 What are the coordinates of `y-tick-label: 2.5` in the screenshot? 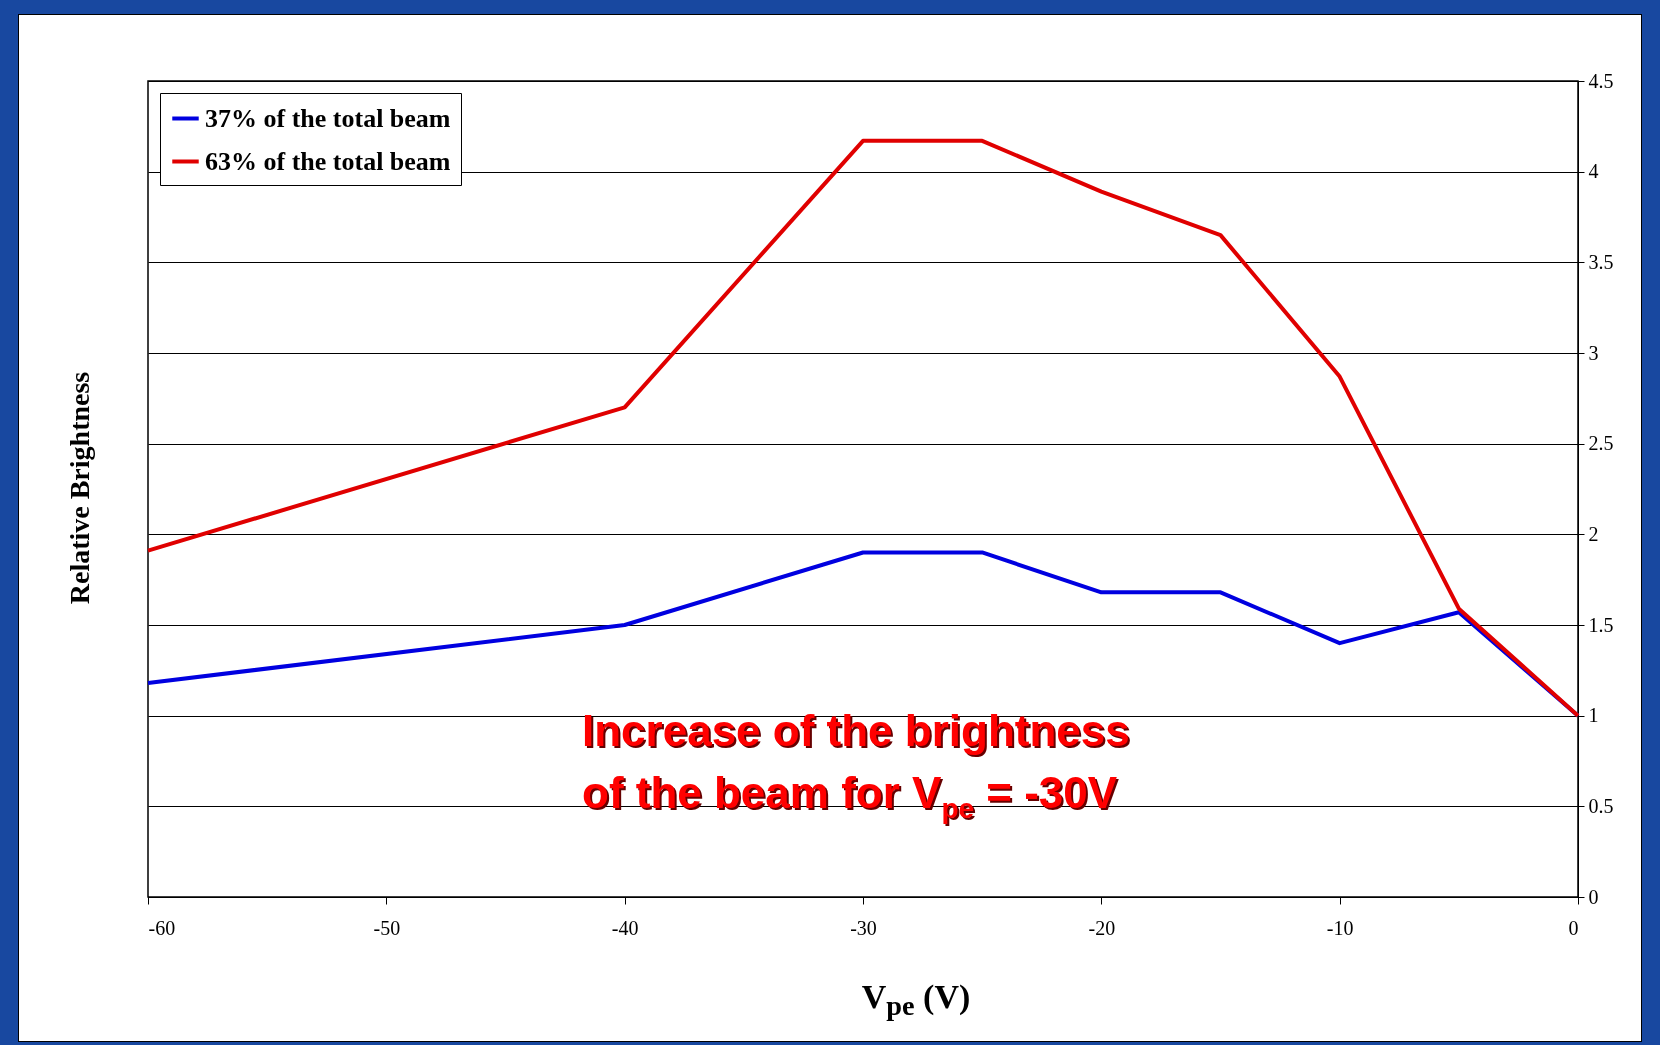 It's located at (1601, 443).